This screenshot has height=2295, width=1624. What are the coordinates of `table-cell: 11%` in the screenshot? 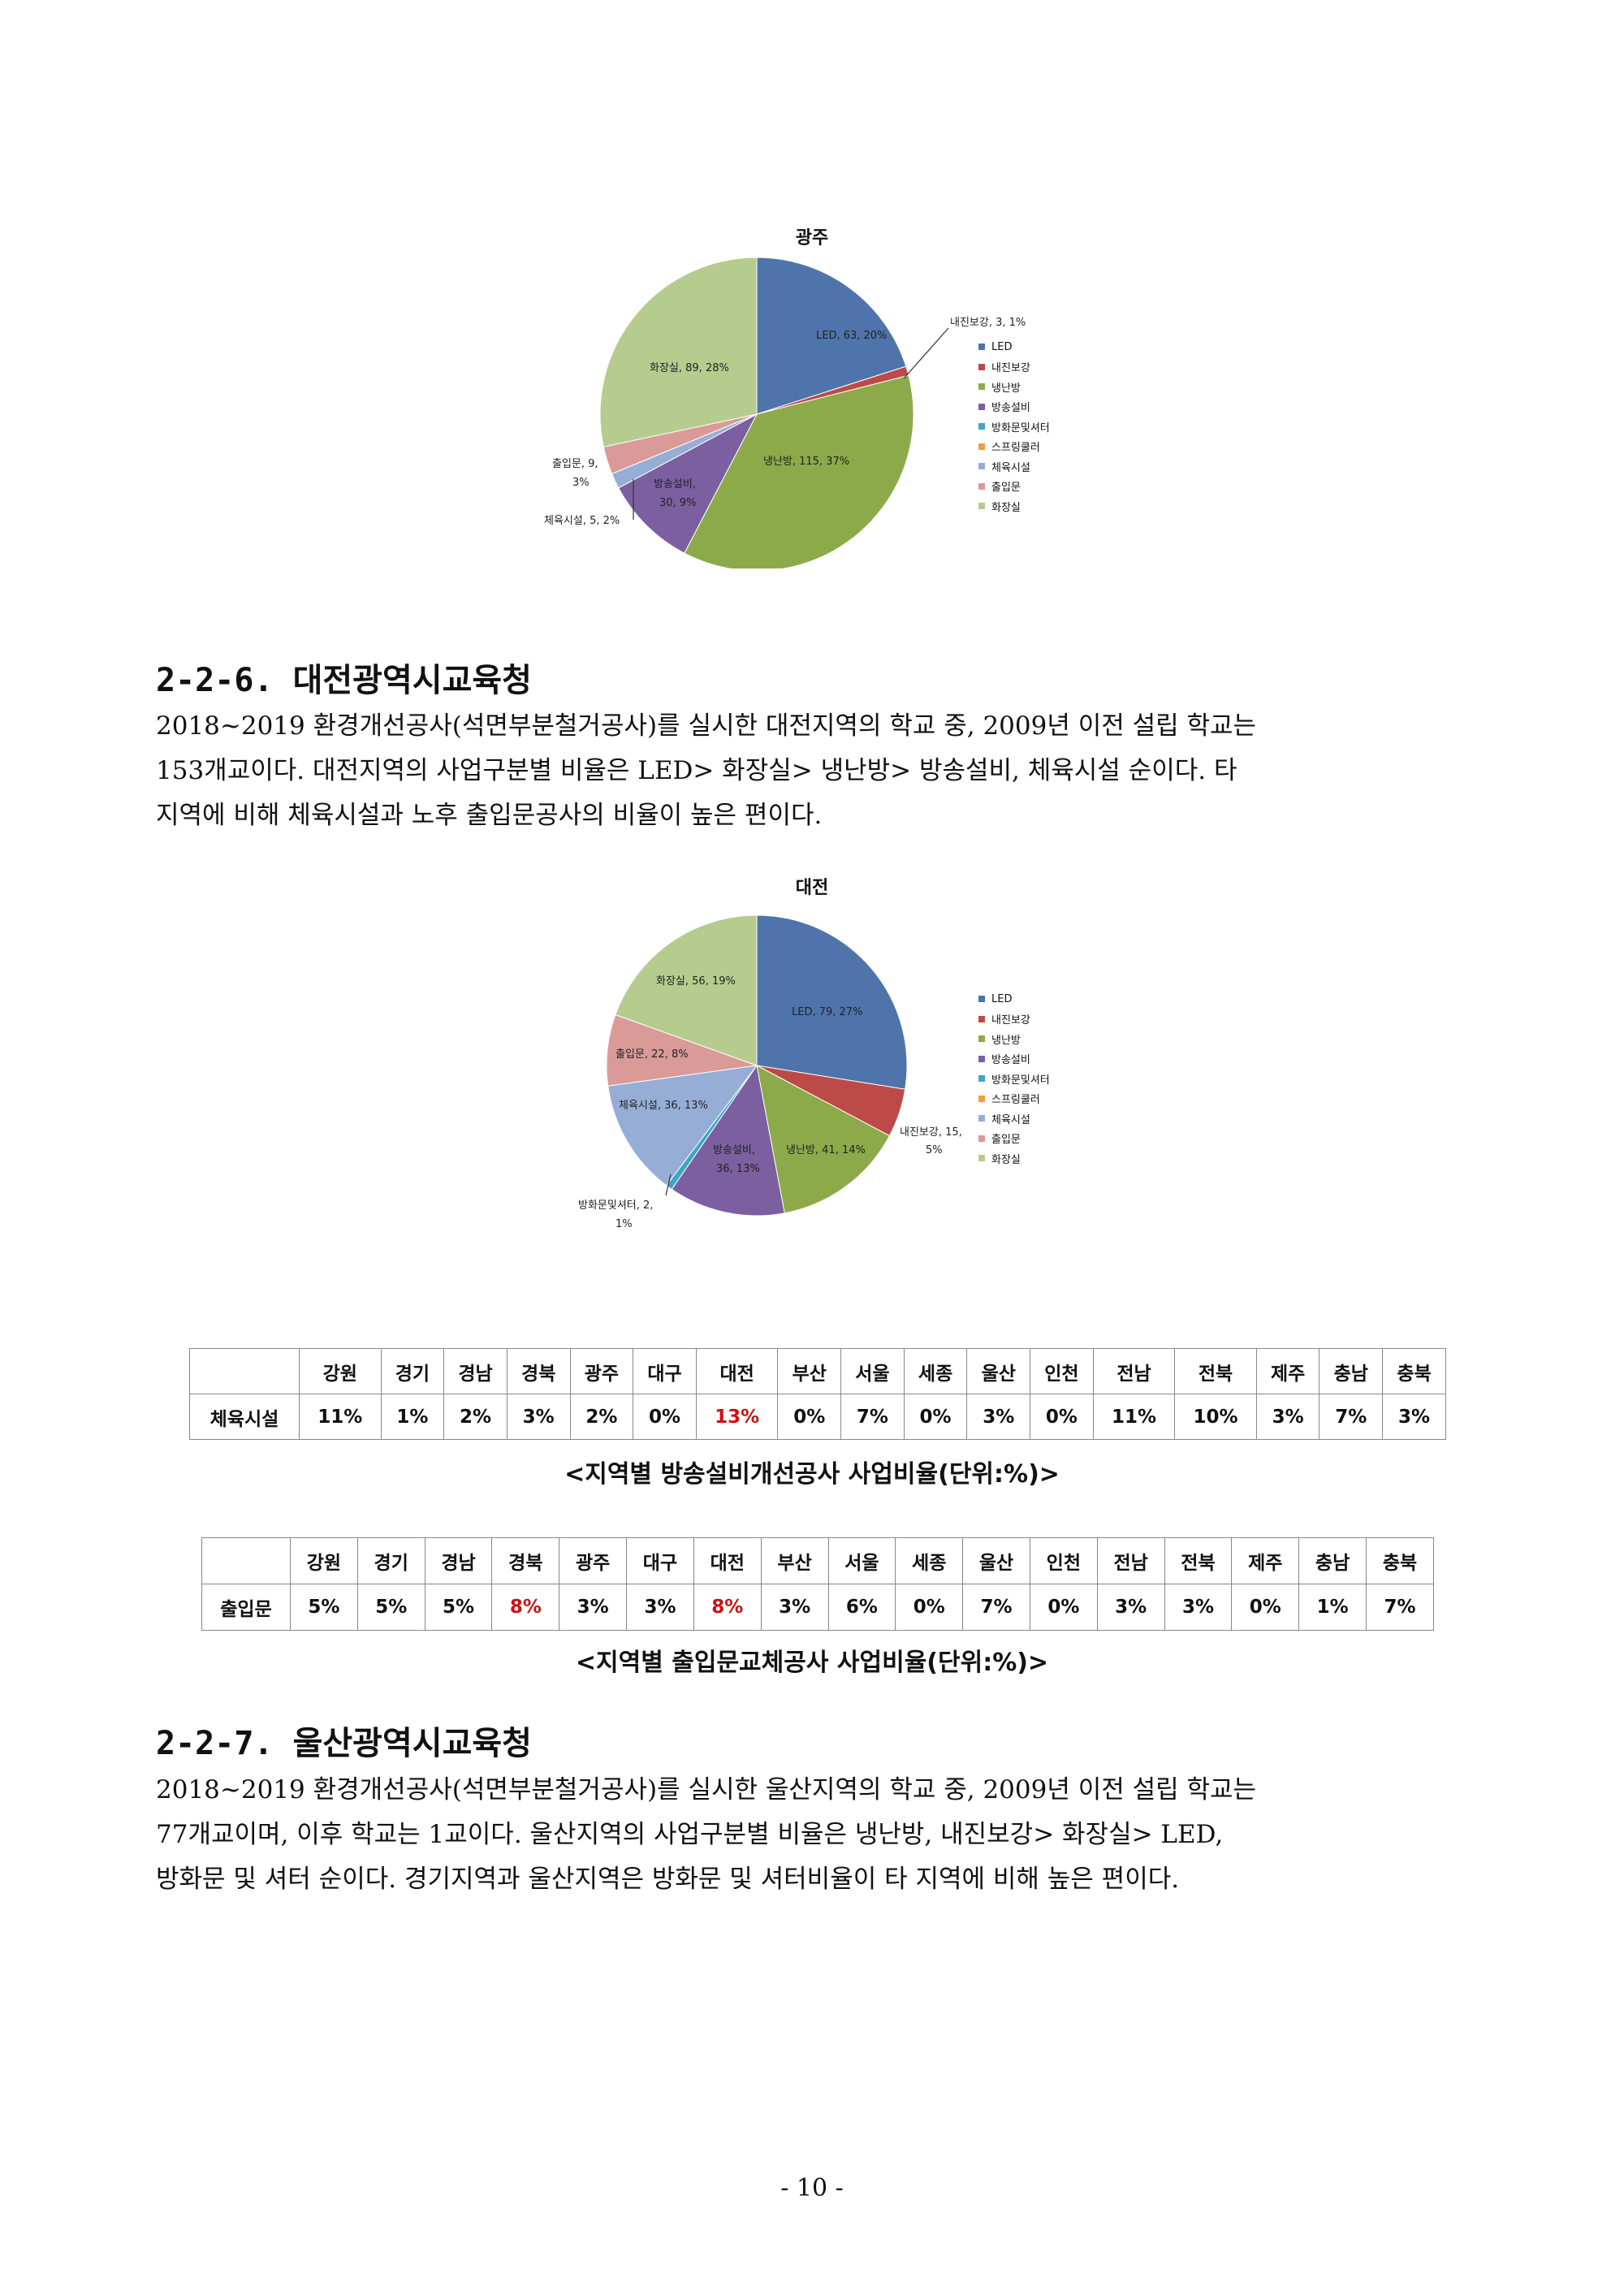 It's located at (1134, 1417).